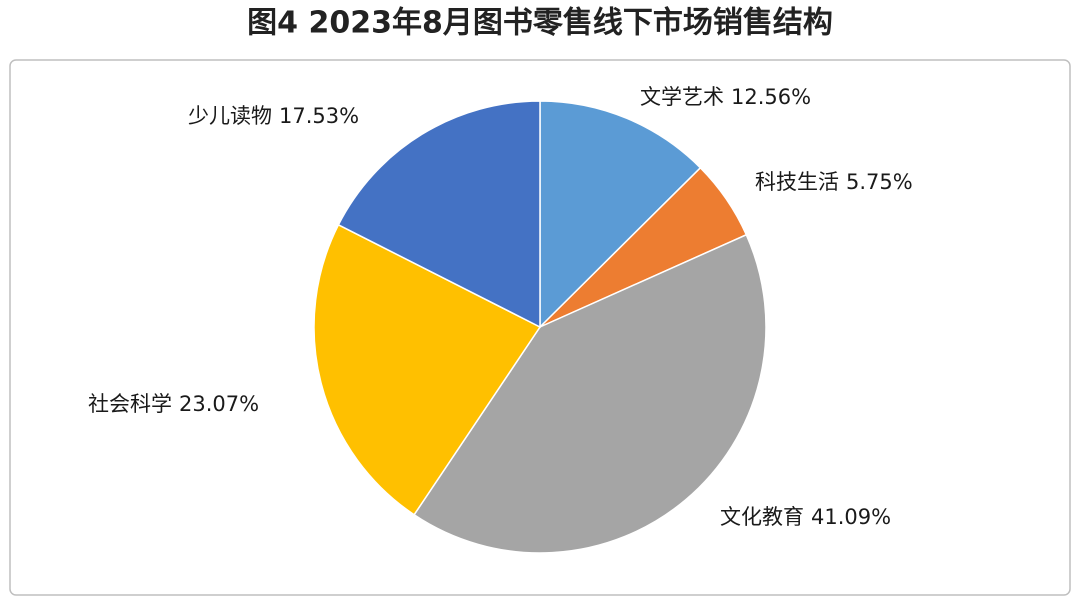  I want to click on slice-category: 文学艺术, so click(682, 97).